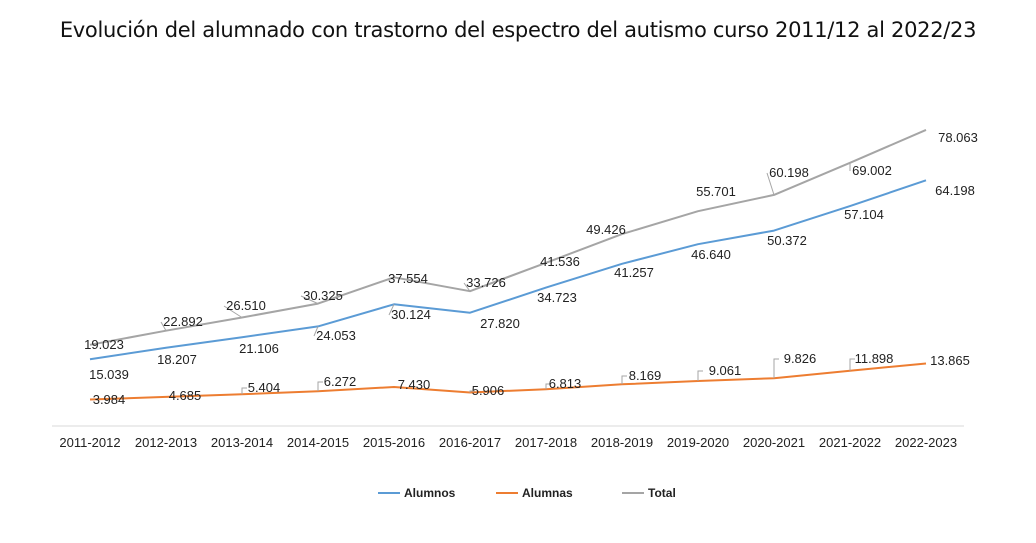 The height and width of the screenshot is (543, 1036). What do you see at coordinates (864, 214) in the screenshot?
I see `data-label-alumnos: 57.104` at bounding box center [864, 214].